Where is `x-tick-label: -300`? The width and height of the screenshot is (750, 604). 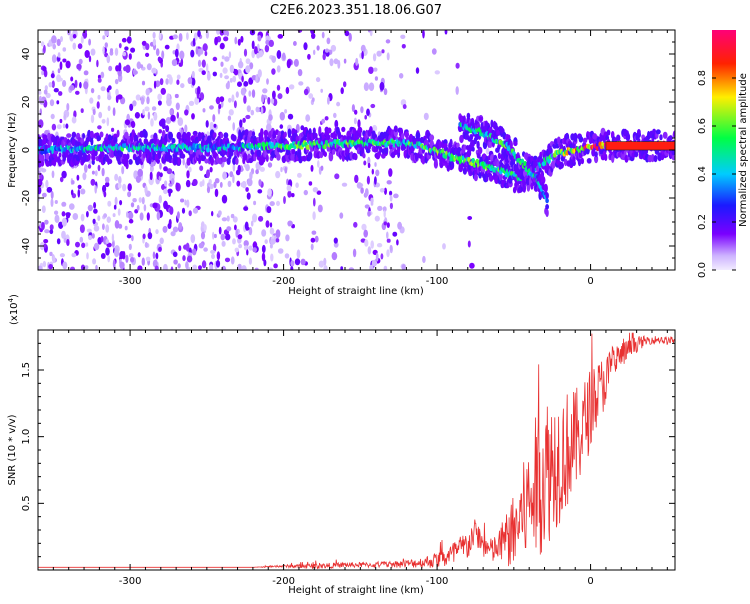 x-tick-label: -300 is located at coordinates (130, 581).